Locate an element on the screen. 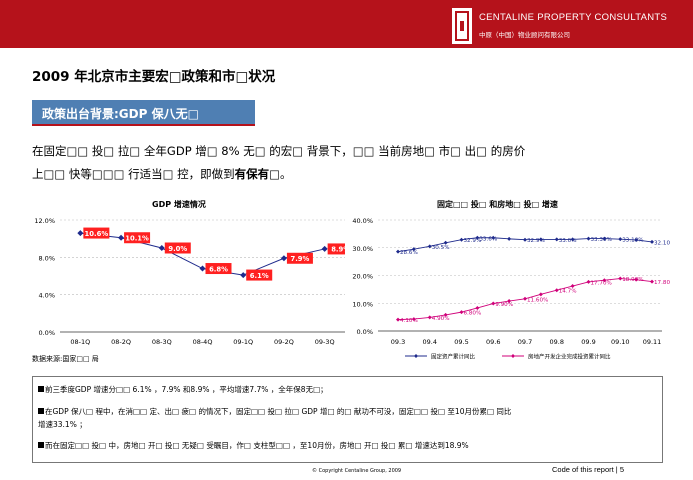  x-tick-label: 09.11 is located at coordinates (652, 342).